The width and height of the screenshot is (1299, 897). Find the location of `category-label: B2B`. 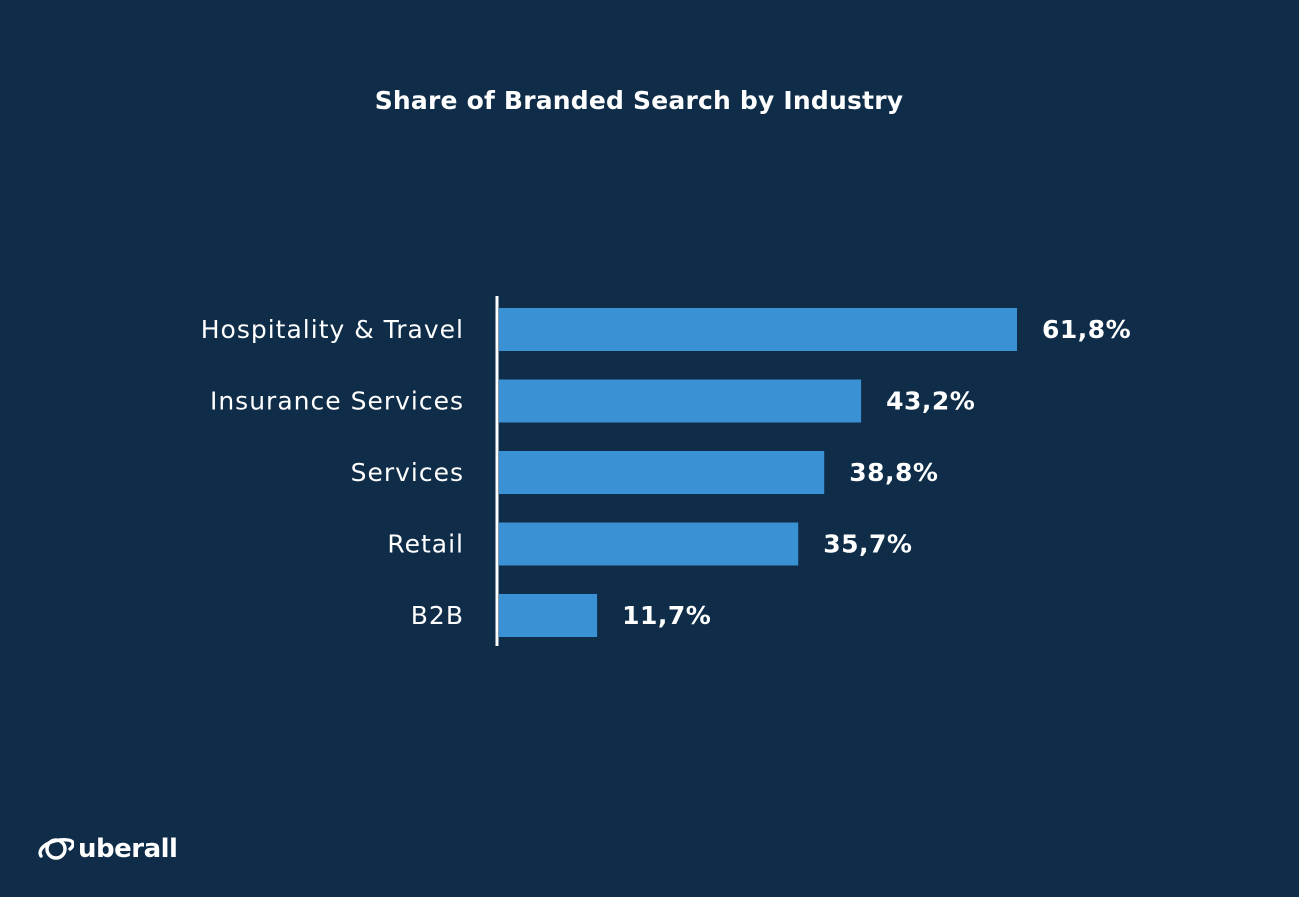

category-label: B2B is located at coordinates (437, 615).